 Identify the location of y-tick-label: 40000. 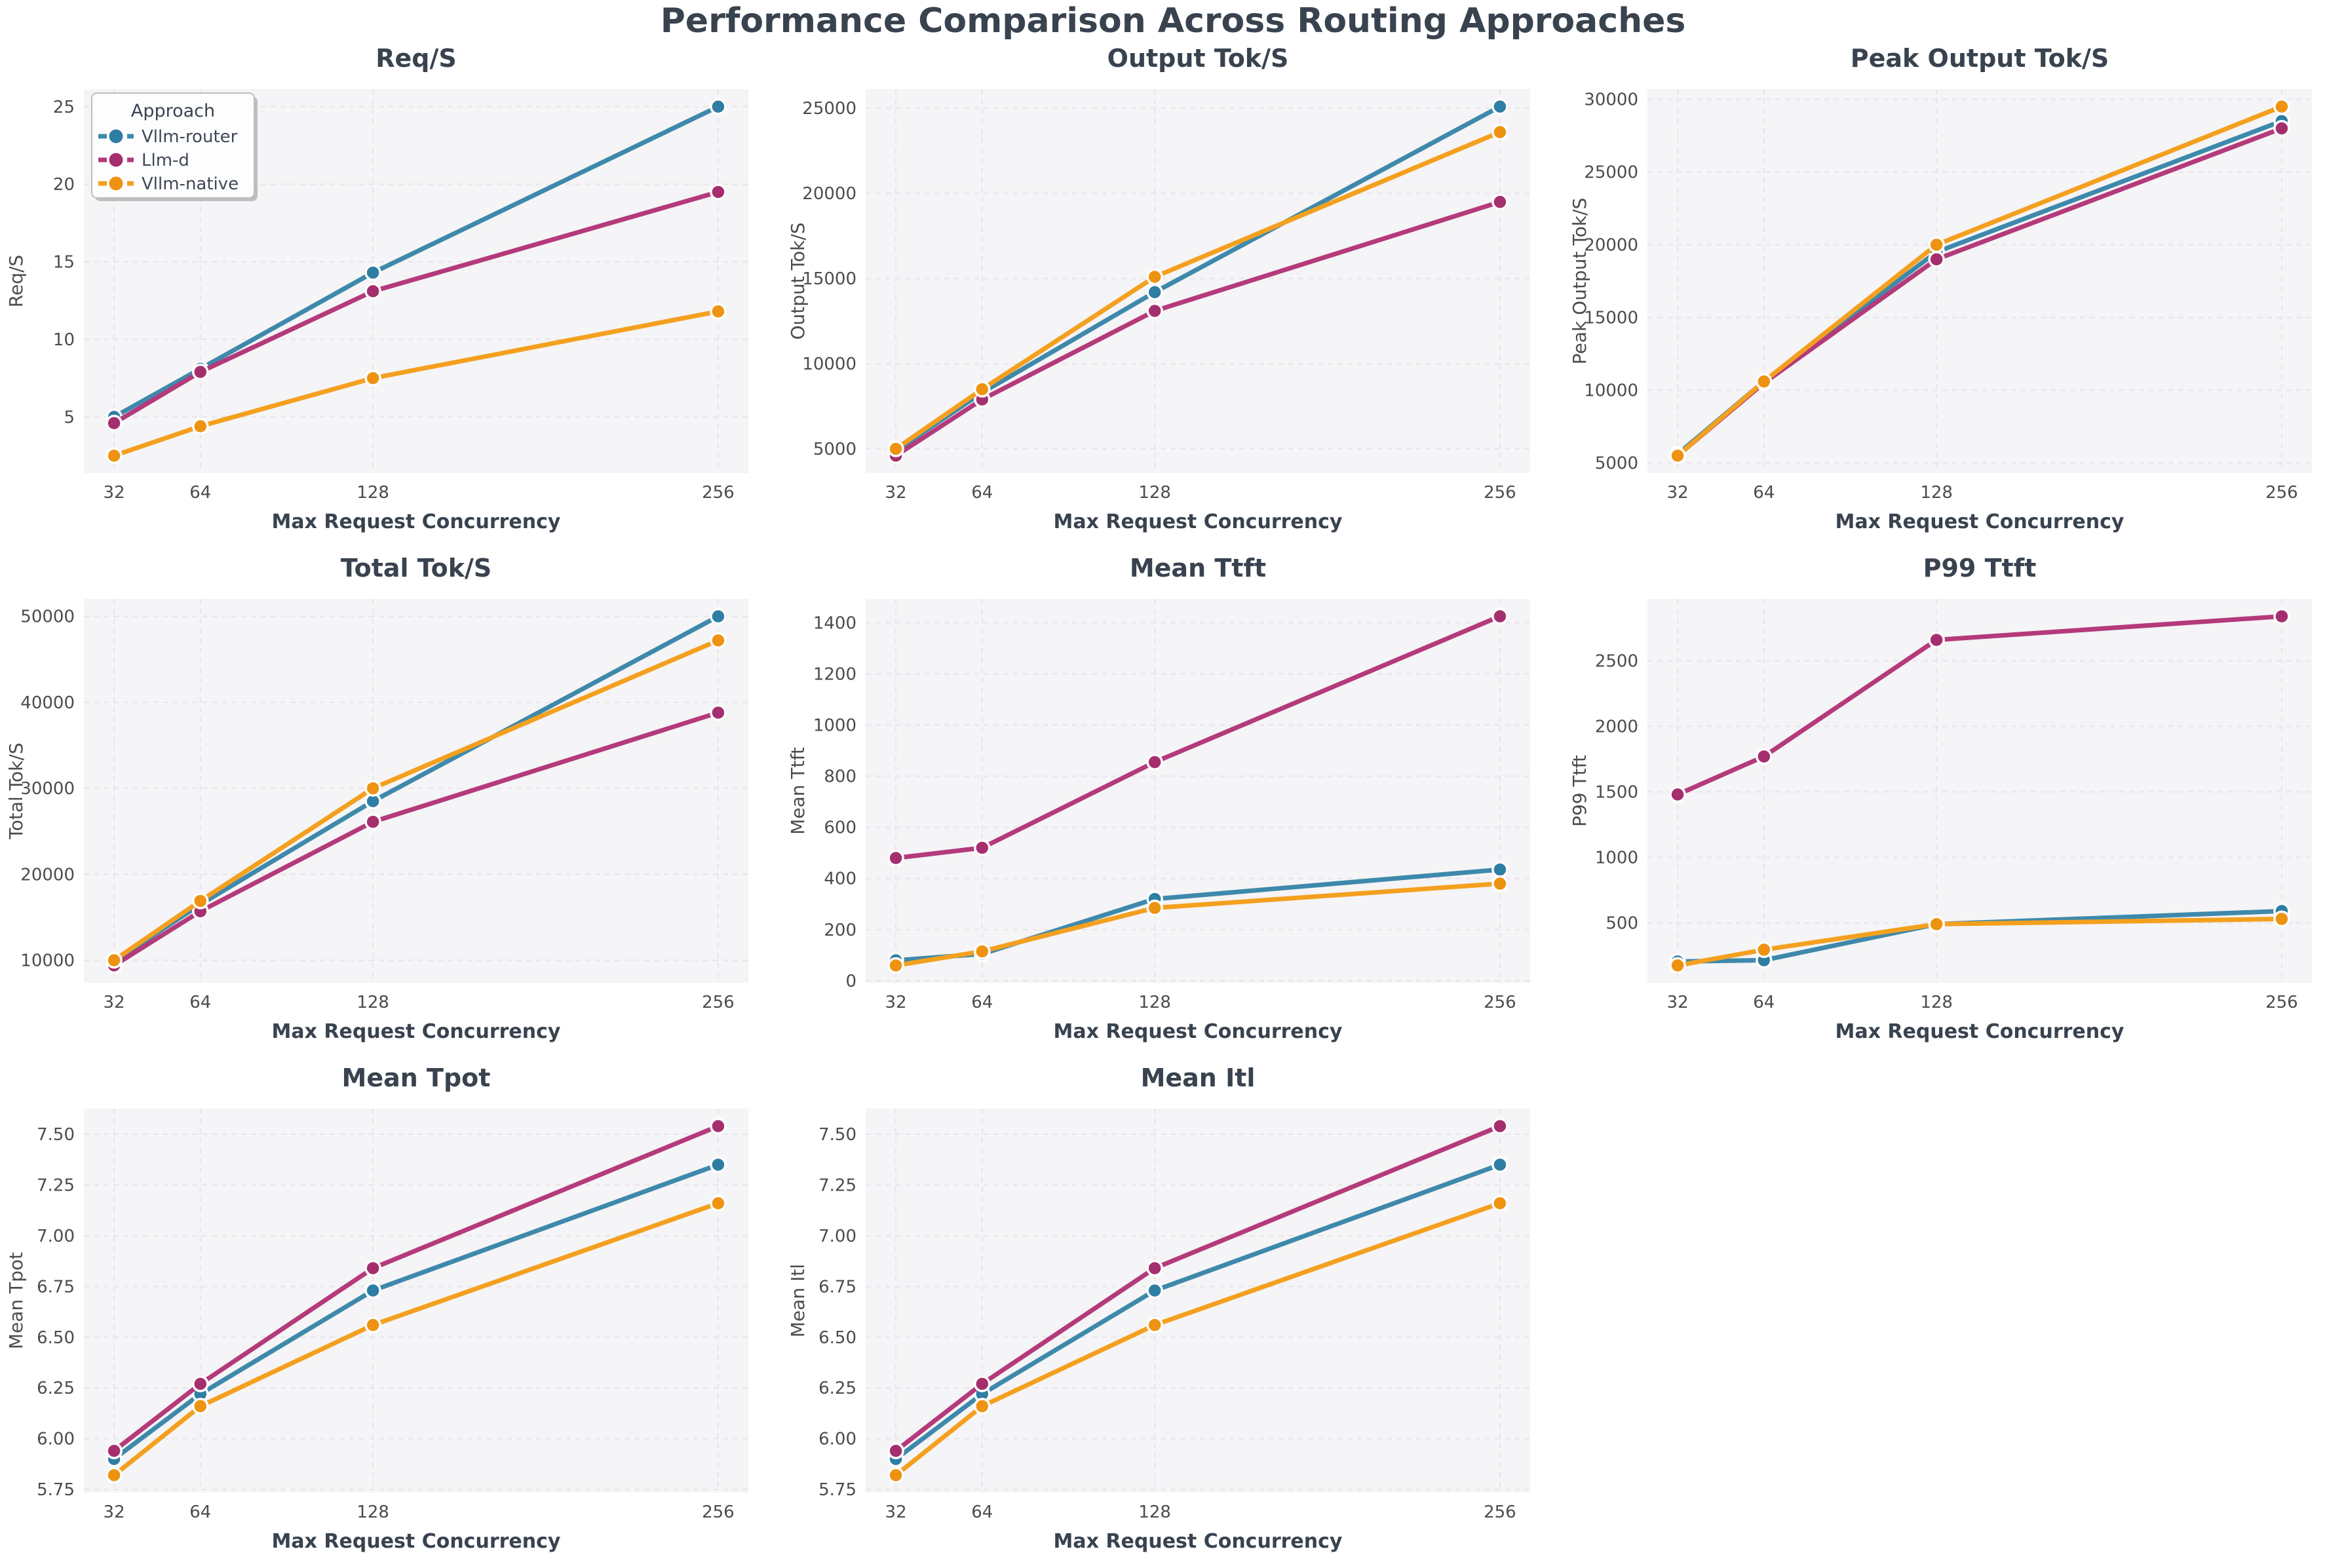
(47, 703).